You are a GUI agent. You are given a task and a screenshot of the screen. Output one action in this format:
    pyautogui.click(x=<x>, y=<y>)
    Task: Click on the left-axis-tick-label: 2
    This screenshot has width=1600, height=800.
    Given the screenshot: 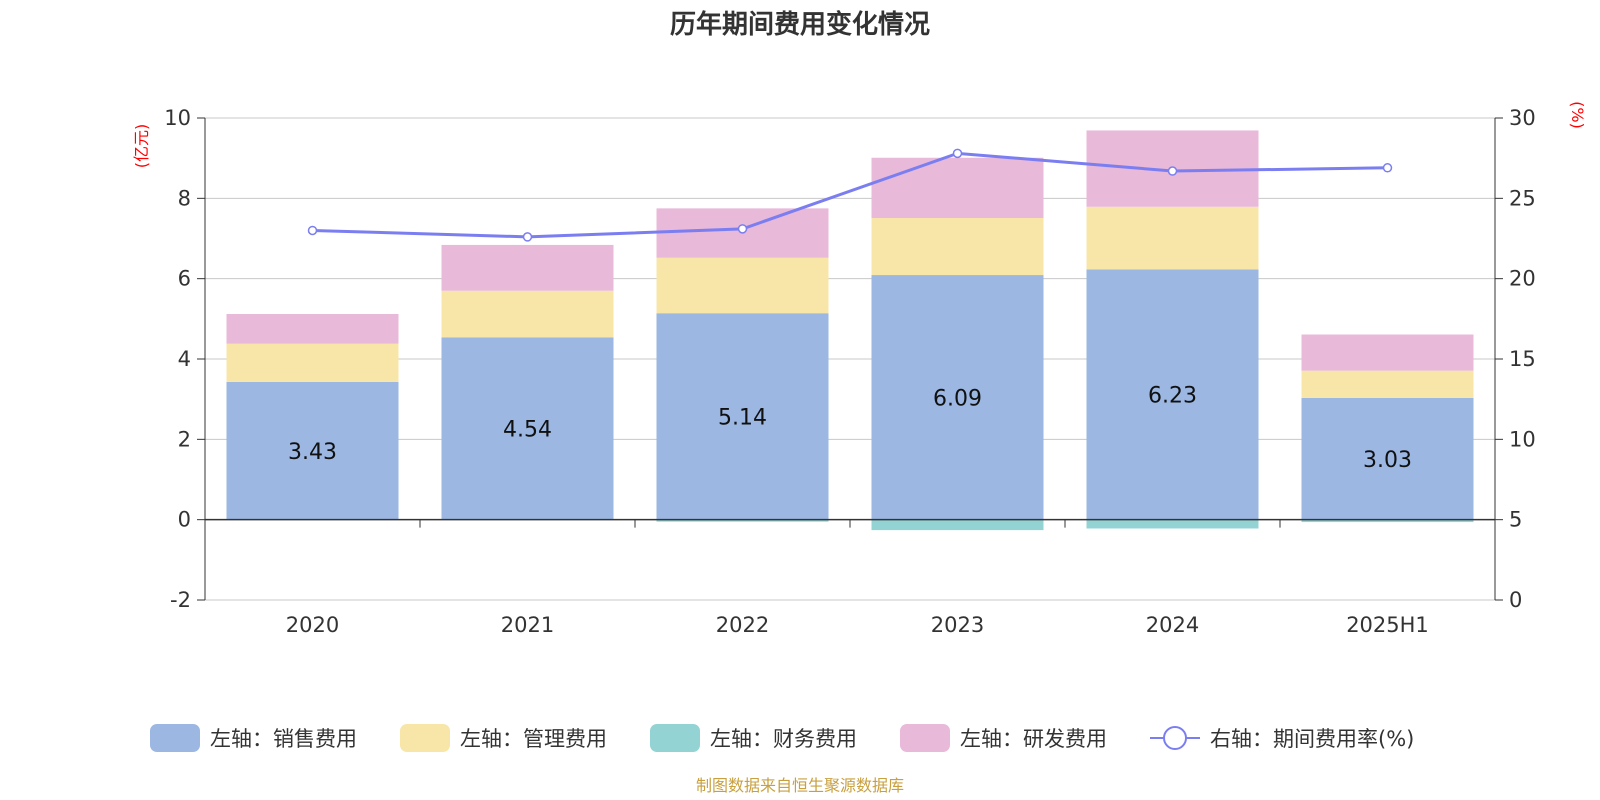 What is the action you would take?
    pyautogui.click(x=184, y=439)
    